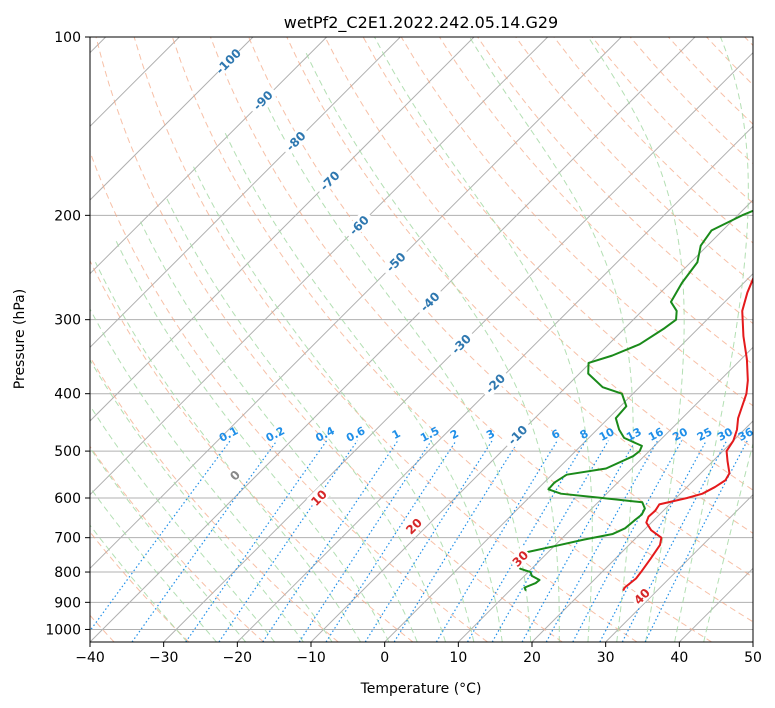 This screenshot has width=775, height=708. What do you see at coordinates (164, 658) in the screenshot?
I see `x-tick-label: −30` at bounding box center [164, 658].